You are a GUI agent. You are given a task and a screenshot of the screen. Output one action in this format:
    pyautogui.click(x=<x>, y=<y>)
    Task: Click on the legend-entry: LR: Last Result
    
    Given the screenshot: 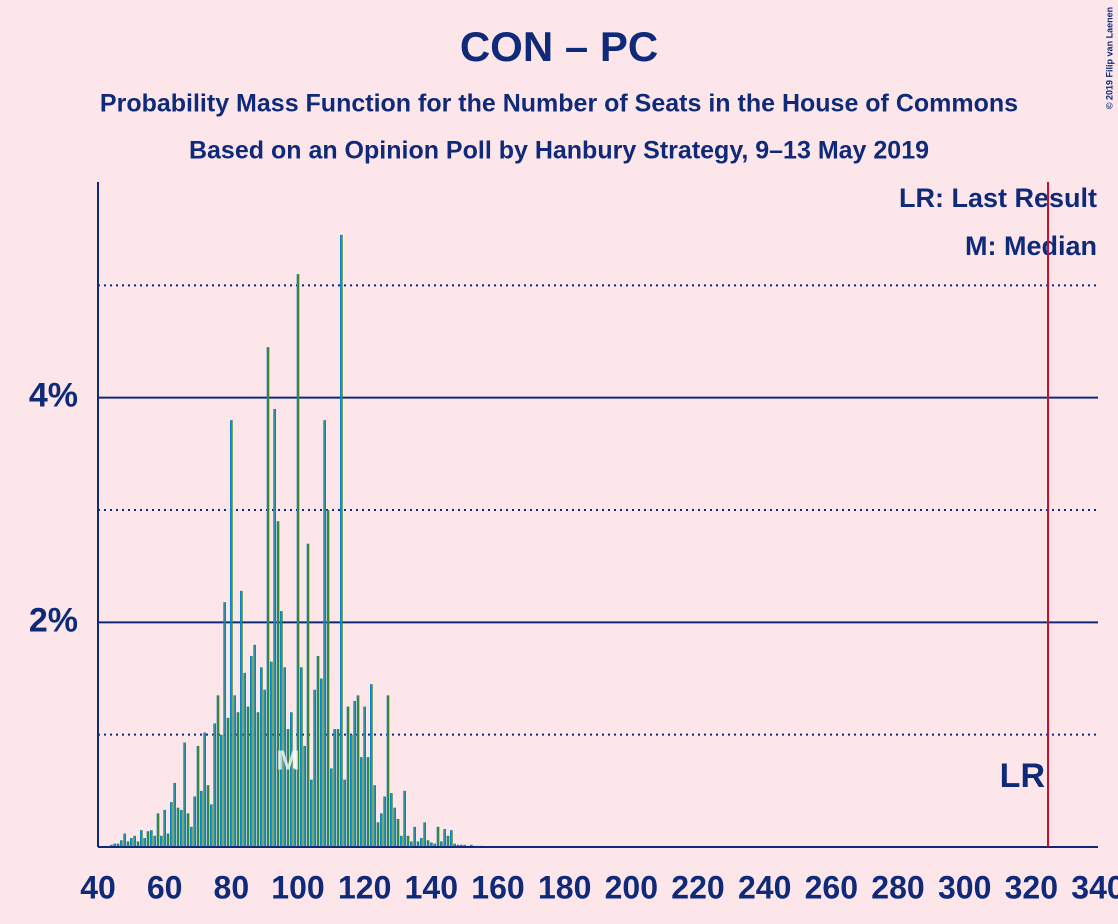 What is the action you would take?
    pyautogui.click(x=998, y=198)
    